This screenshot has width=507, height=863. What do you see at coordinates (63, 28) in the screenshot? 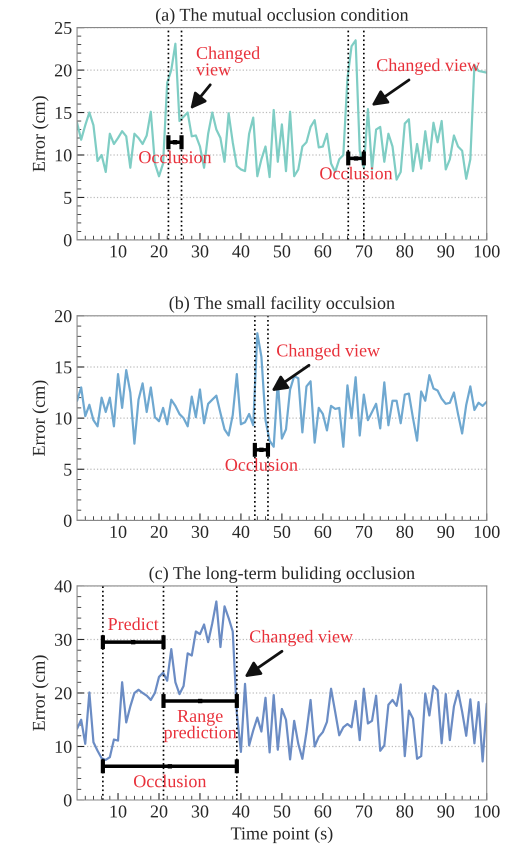
I see `y-tick-label: 25` at bounding box center [63, 28].